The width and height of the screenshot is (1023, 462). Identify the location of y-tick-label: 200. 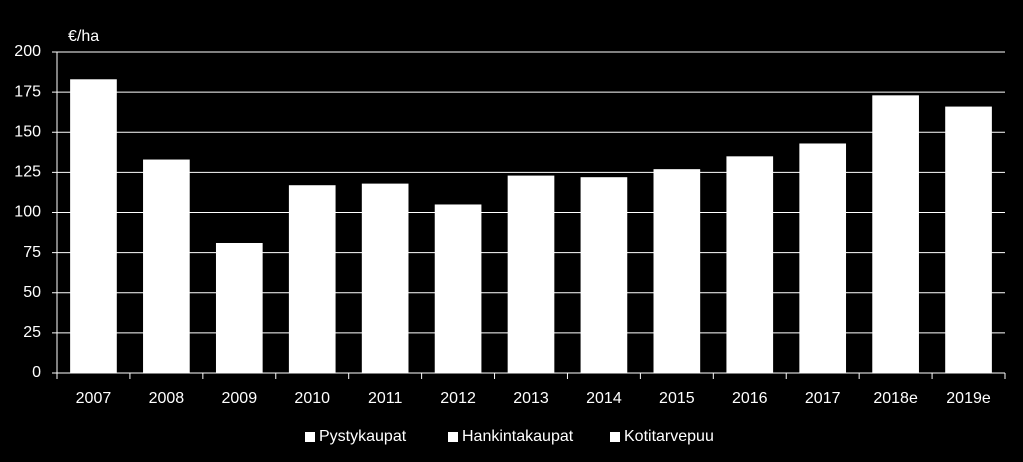
(27, 51).